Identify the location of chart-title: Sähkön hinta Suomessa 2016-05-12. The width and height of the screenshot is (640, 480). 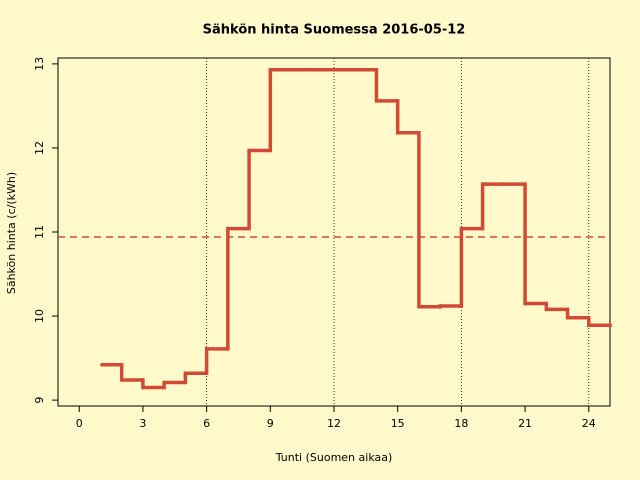
(334, 30).